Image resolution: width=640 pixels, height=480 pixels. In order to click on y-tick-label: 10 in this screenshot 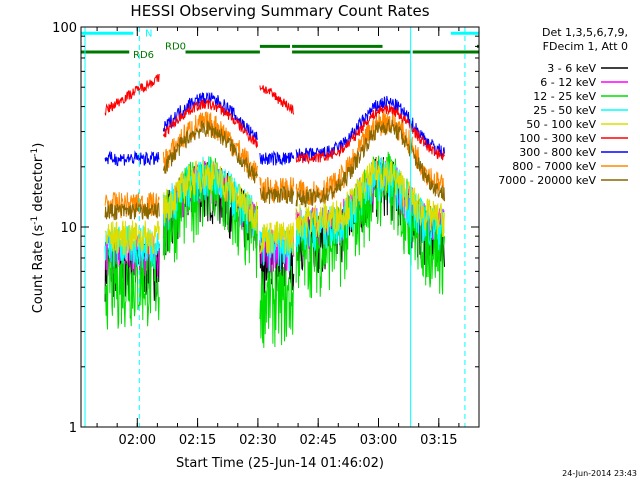, I will do `click(68, 228)`.